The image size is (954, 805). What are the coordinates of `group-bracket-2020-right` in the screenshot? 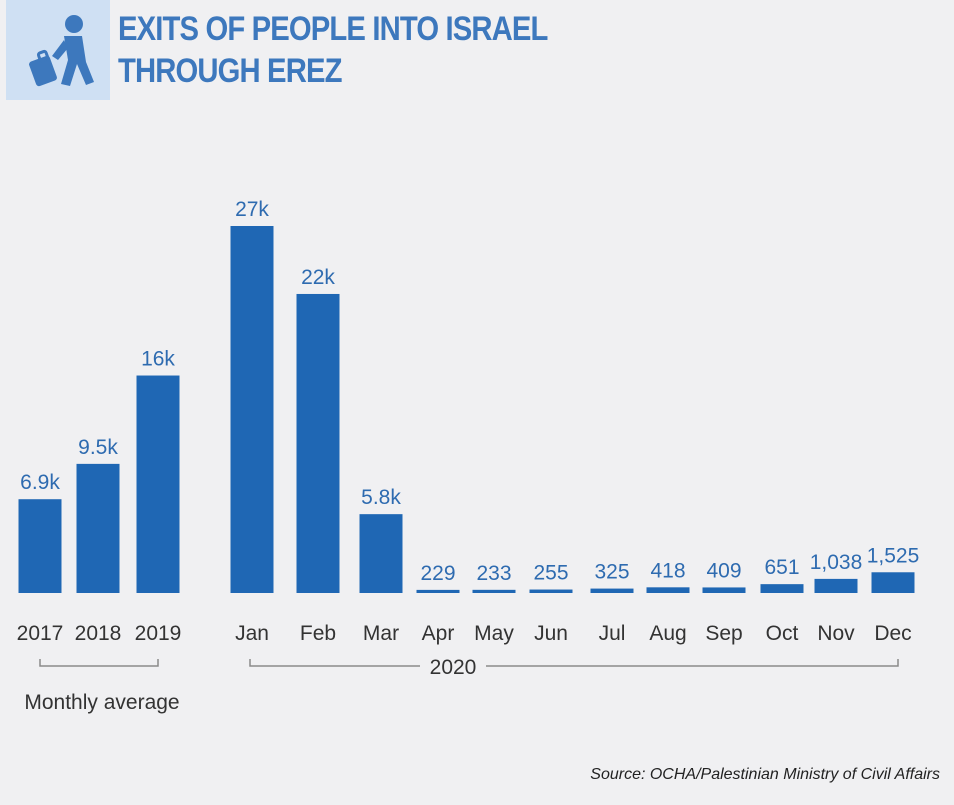 It's located at (692, 663).